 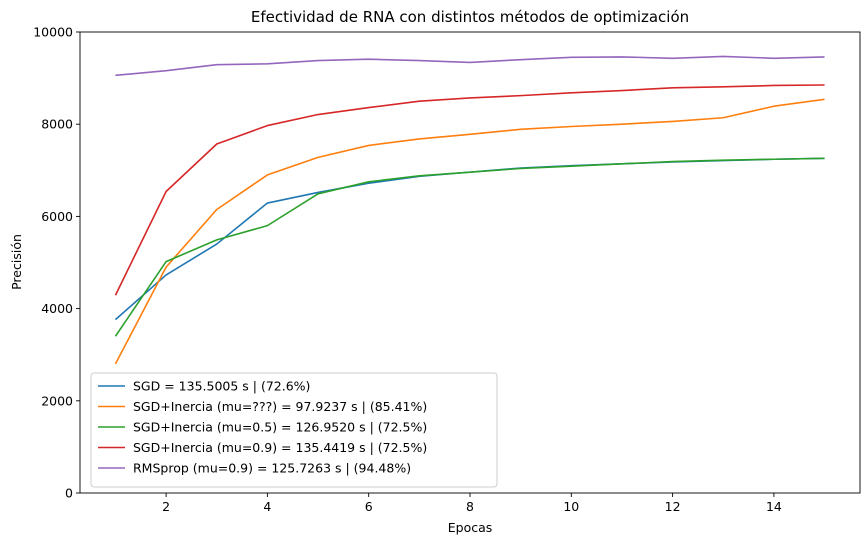 What do you see at coordinates (16, 262) in the screenshot?
I see `y-axis-label: Precisión` at bounding box center [16, 262].